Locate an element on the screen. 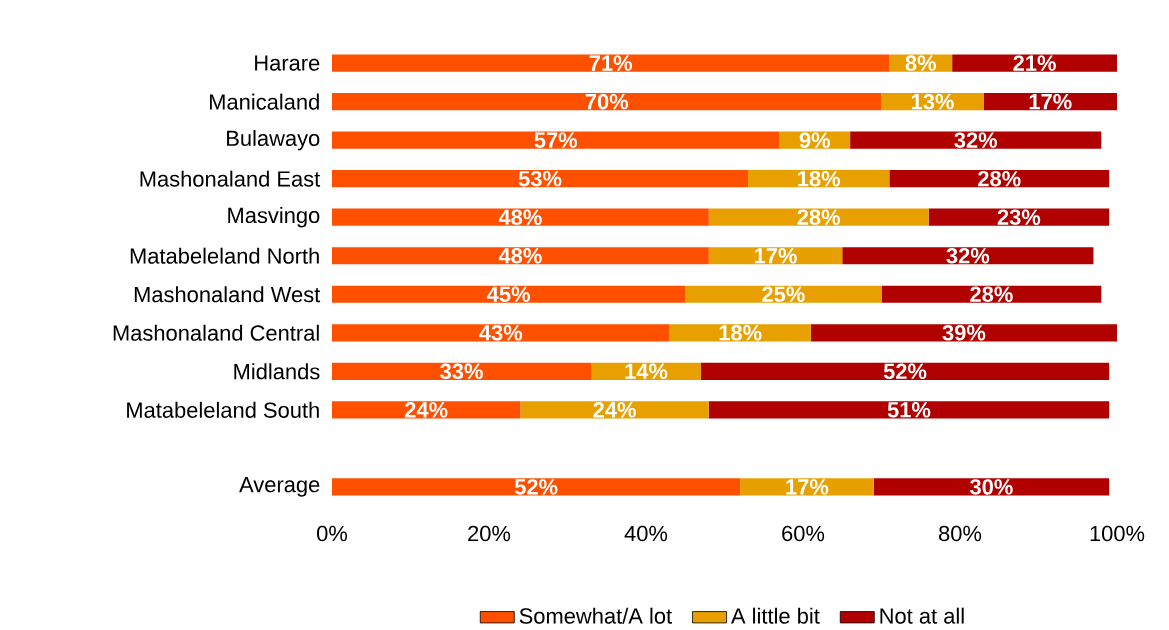 The width and height of the screenshot is (1169, 630). data-label: 45% is located at coordinates (508, 294).